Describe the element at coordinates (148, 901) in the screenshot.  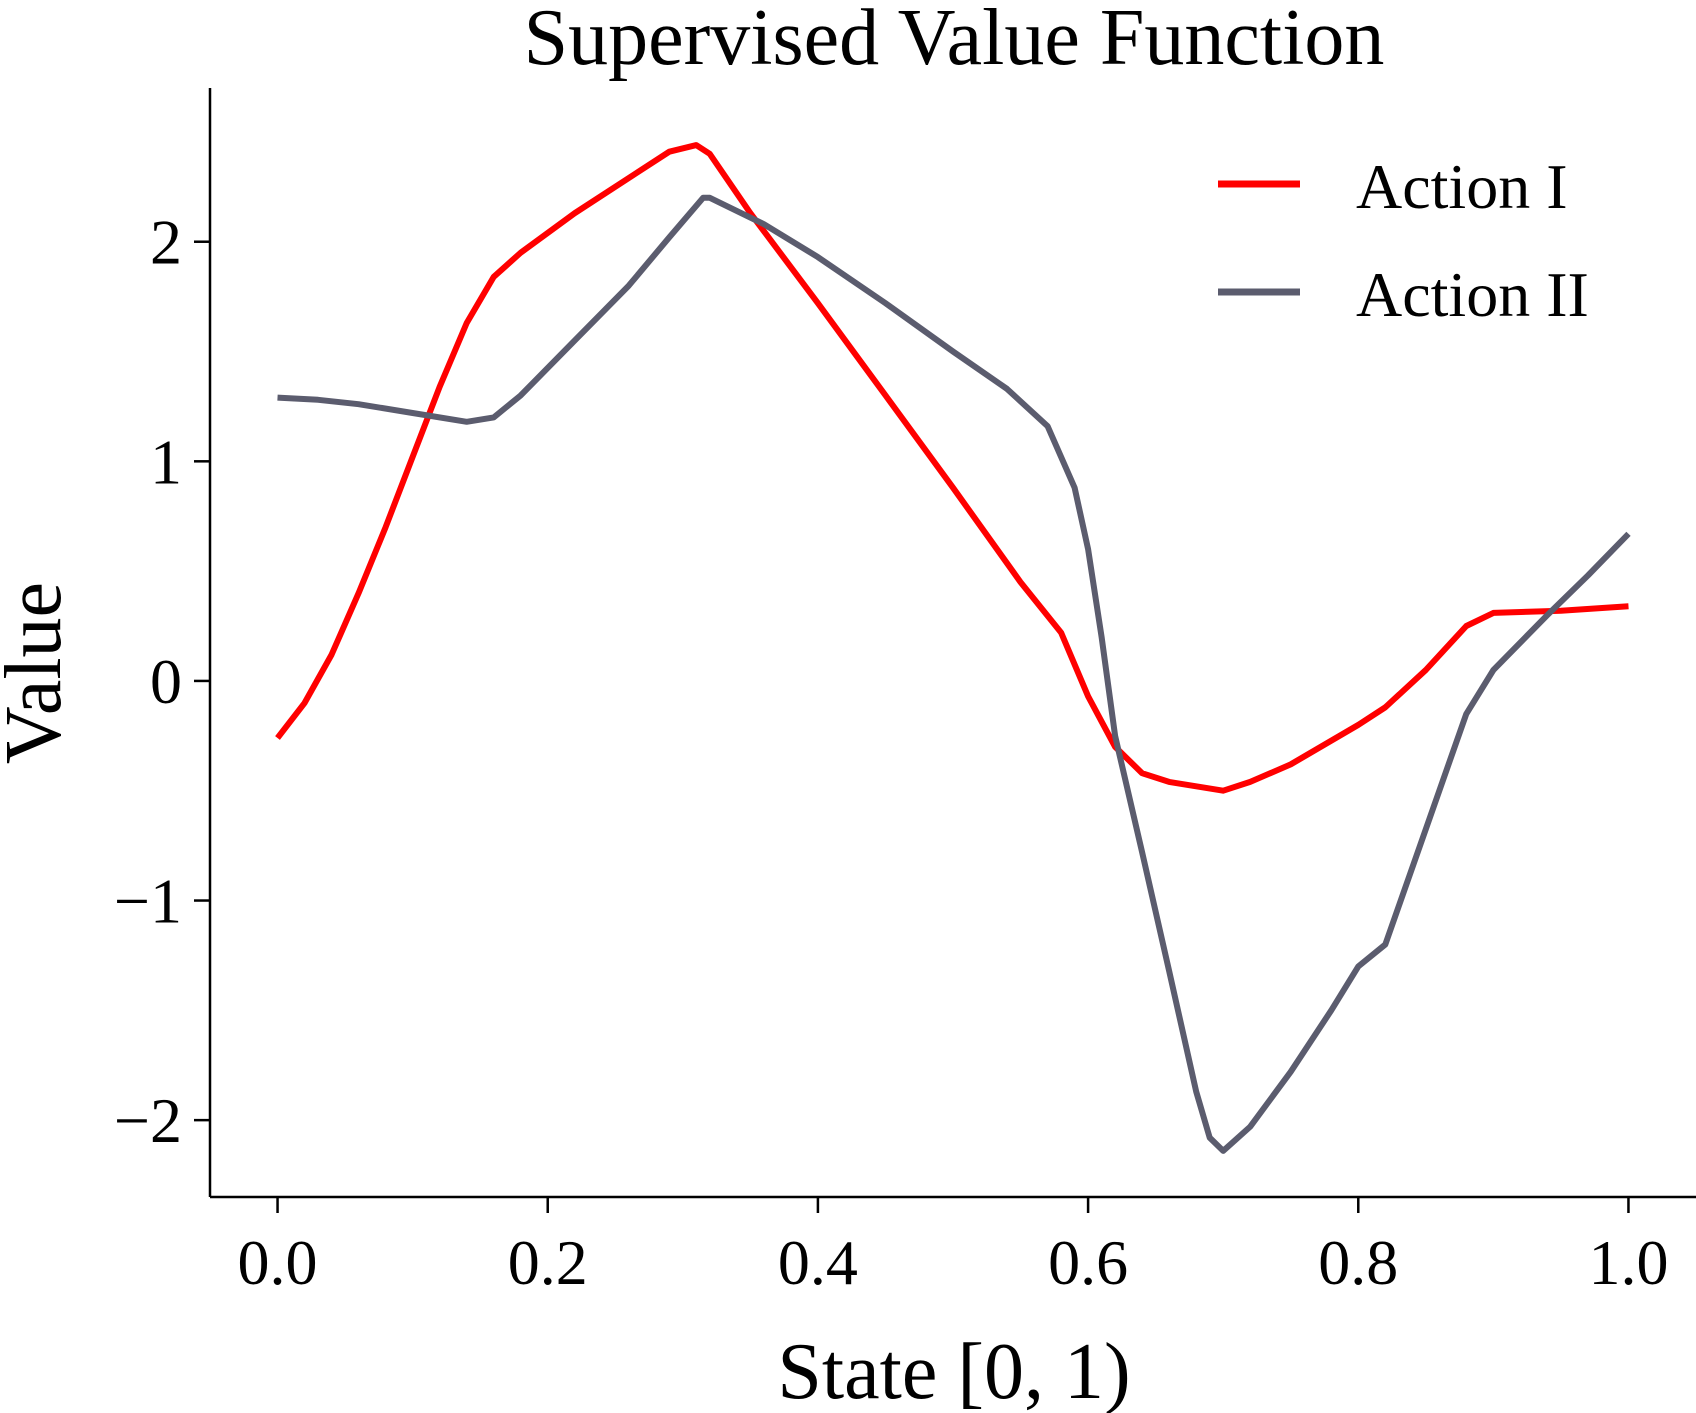
I see `y-tick-label: −1` at that location.